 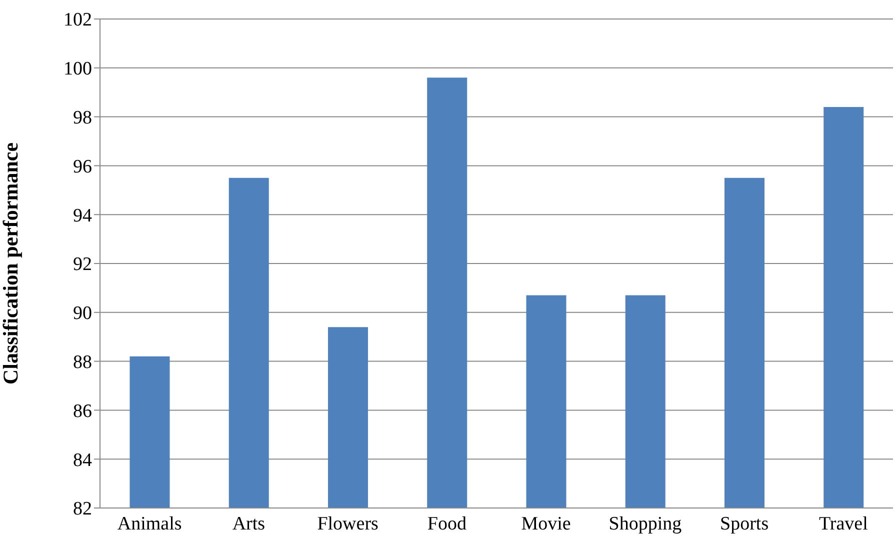 What do you see at coordinates (82, 215) in the screenshot?
I see `y-tick-label: 94` at bounding box center [82, 215].